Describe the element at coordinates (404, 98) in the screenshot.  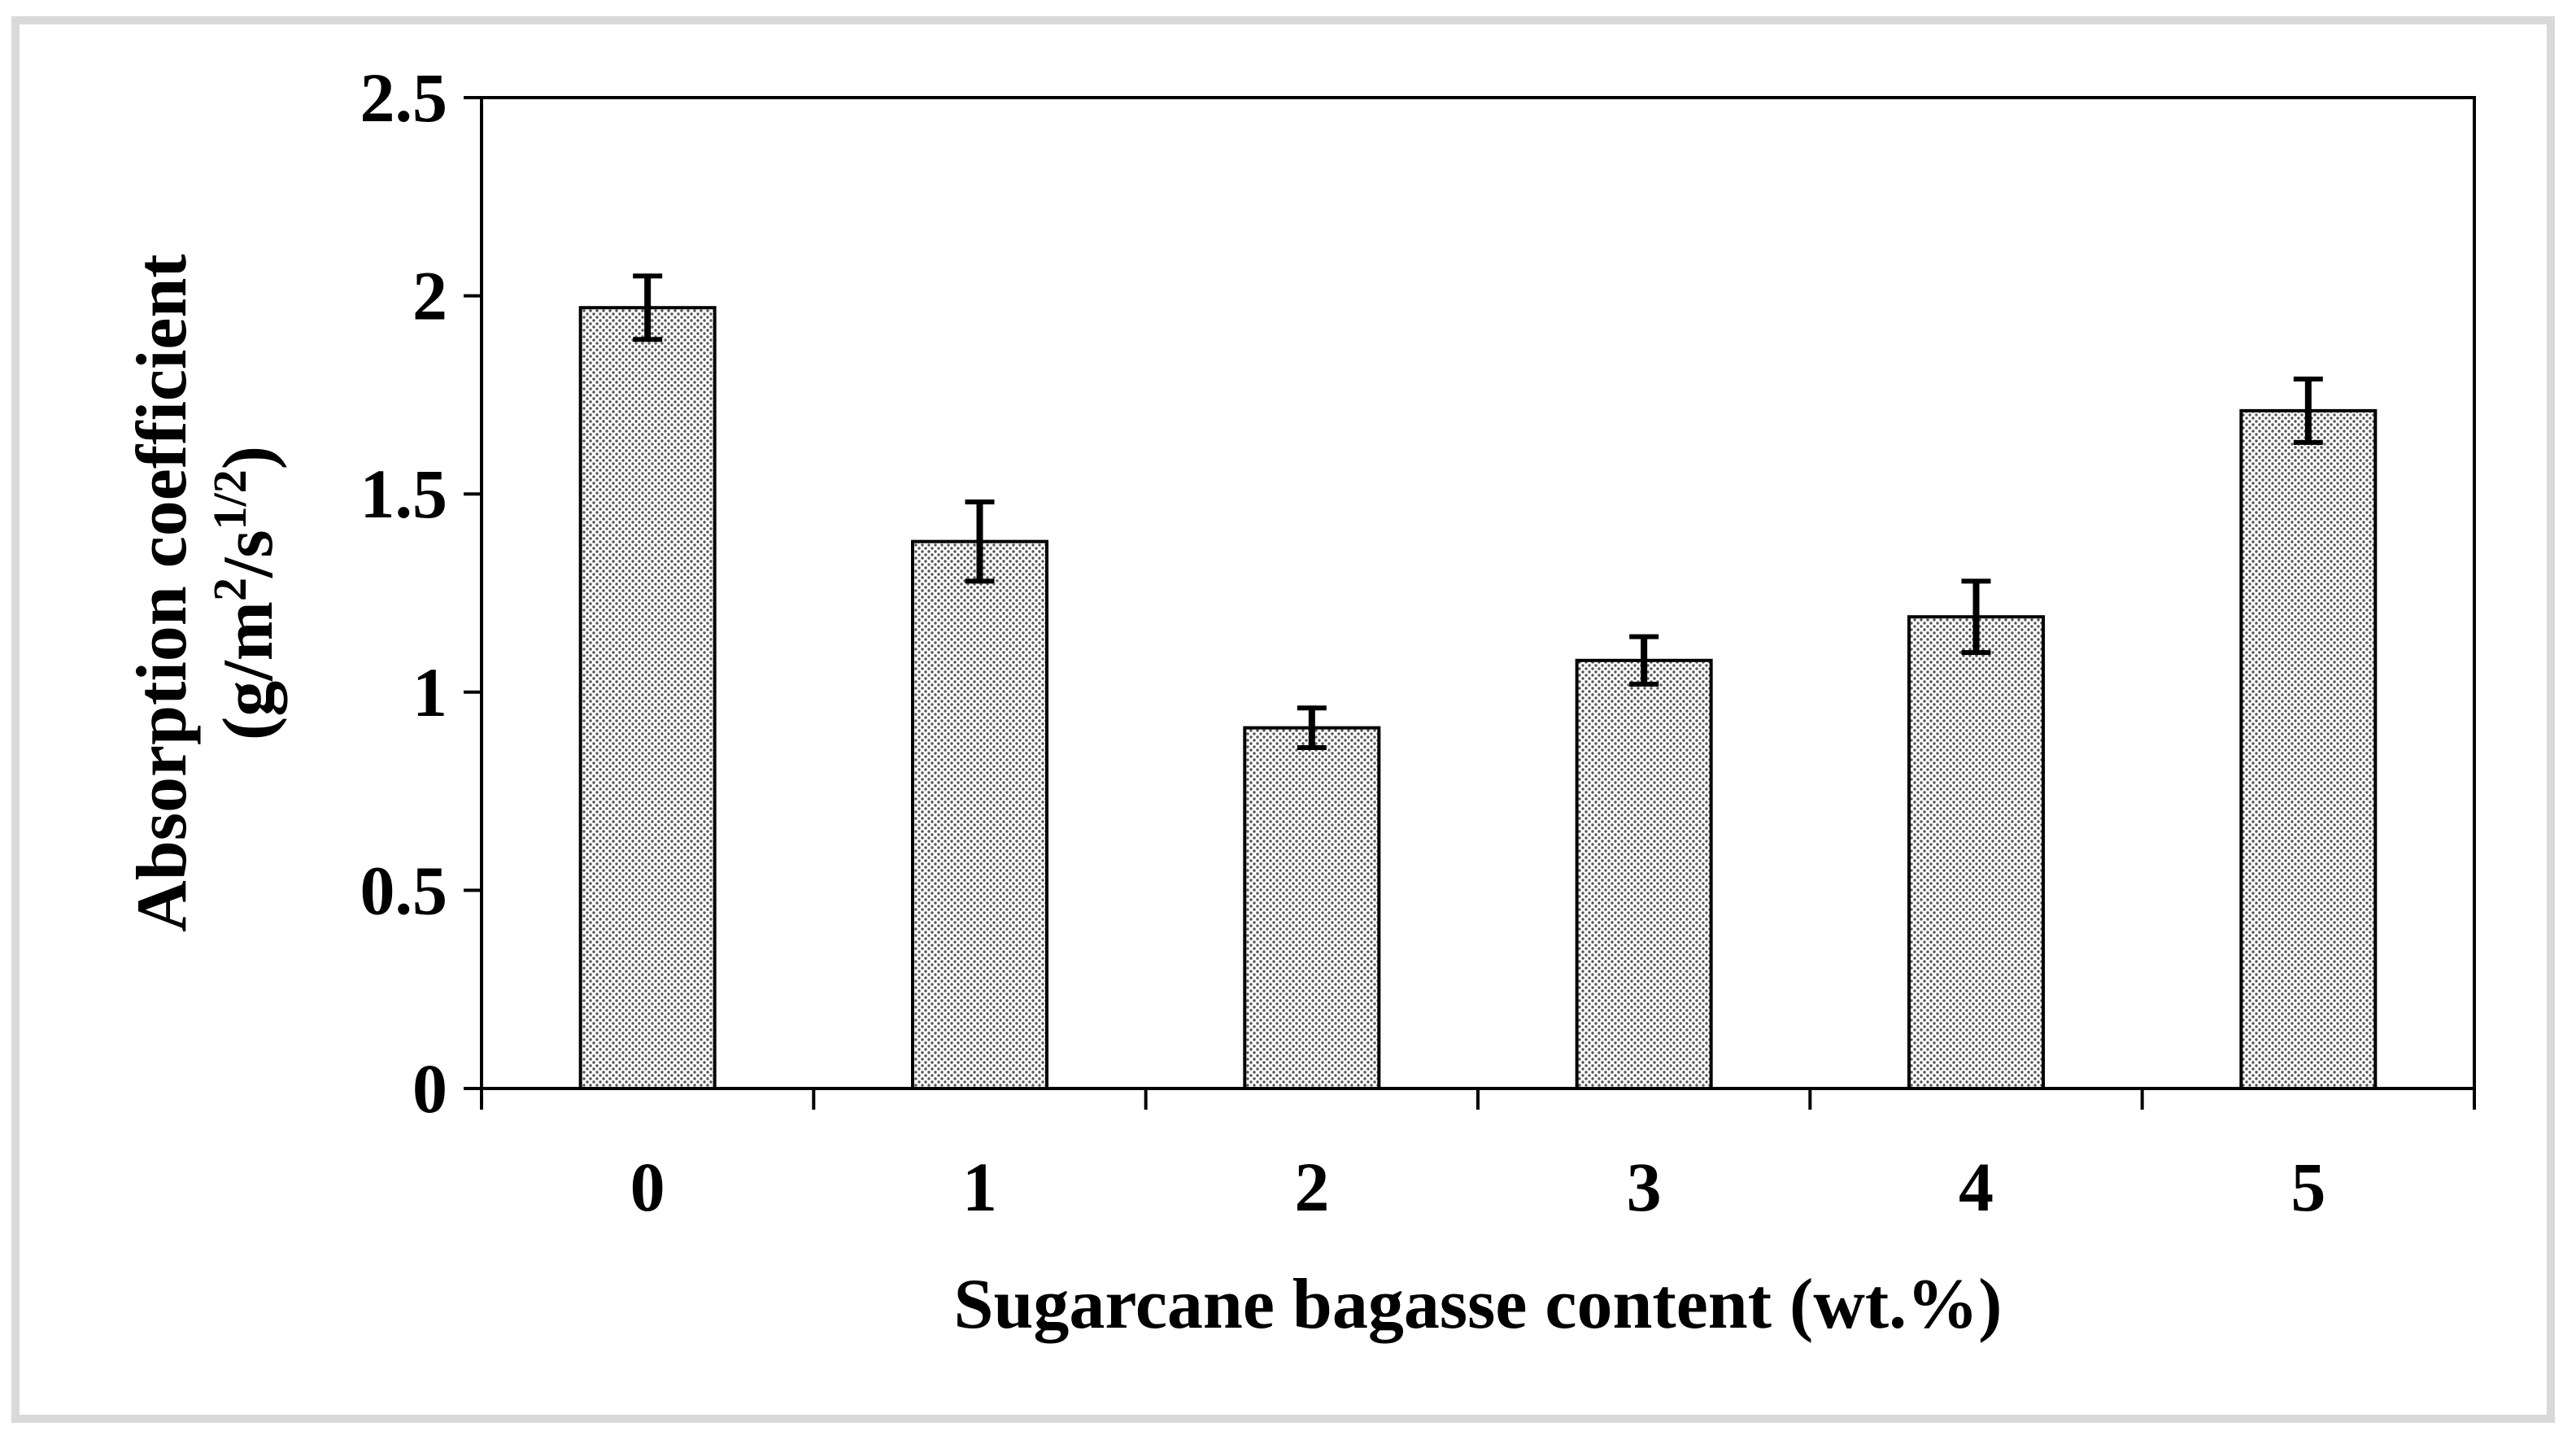
I see `y-tick-label: 2.5` at that location.